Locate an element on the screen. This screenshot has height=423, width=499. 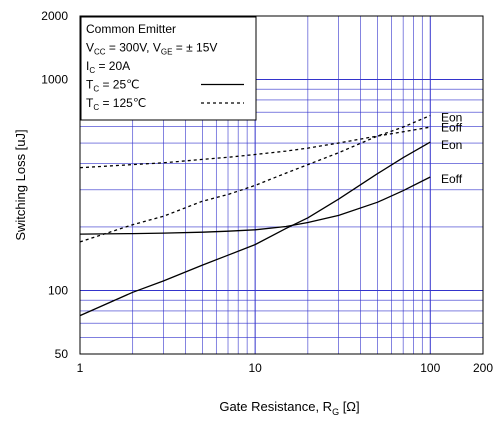
legend-text: = 300V, V is located at coordinates (133, 48).